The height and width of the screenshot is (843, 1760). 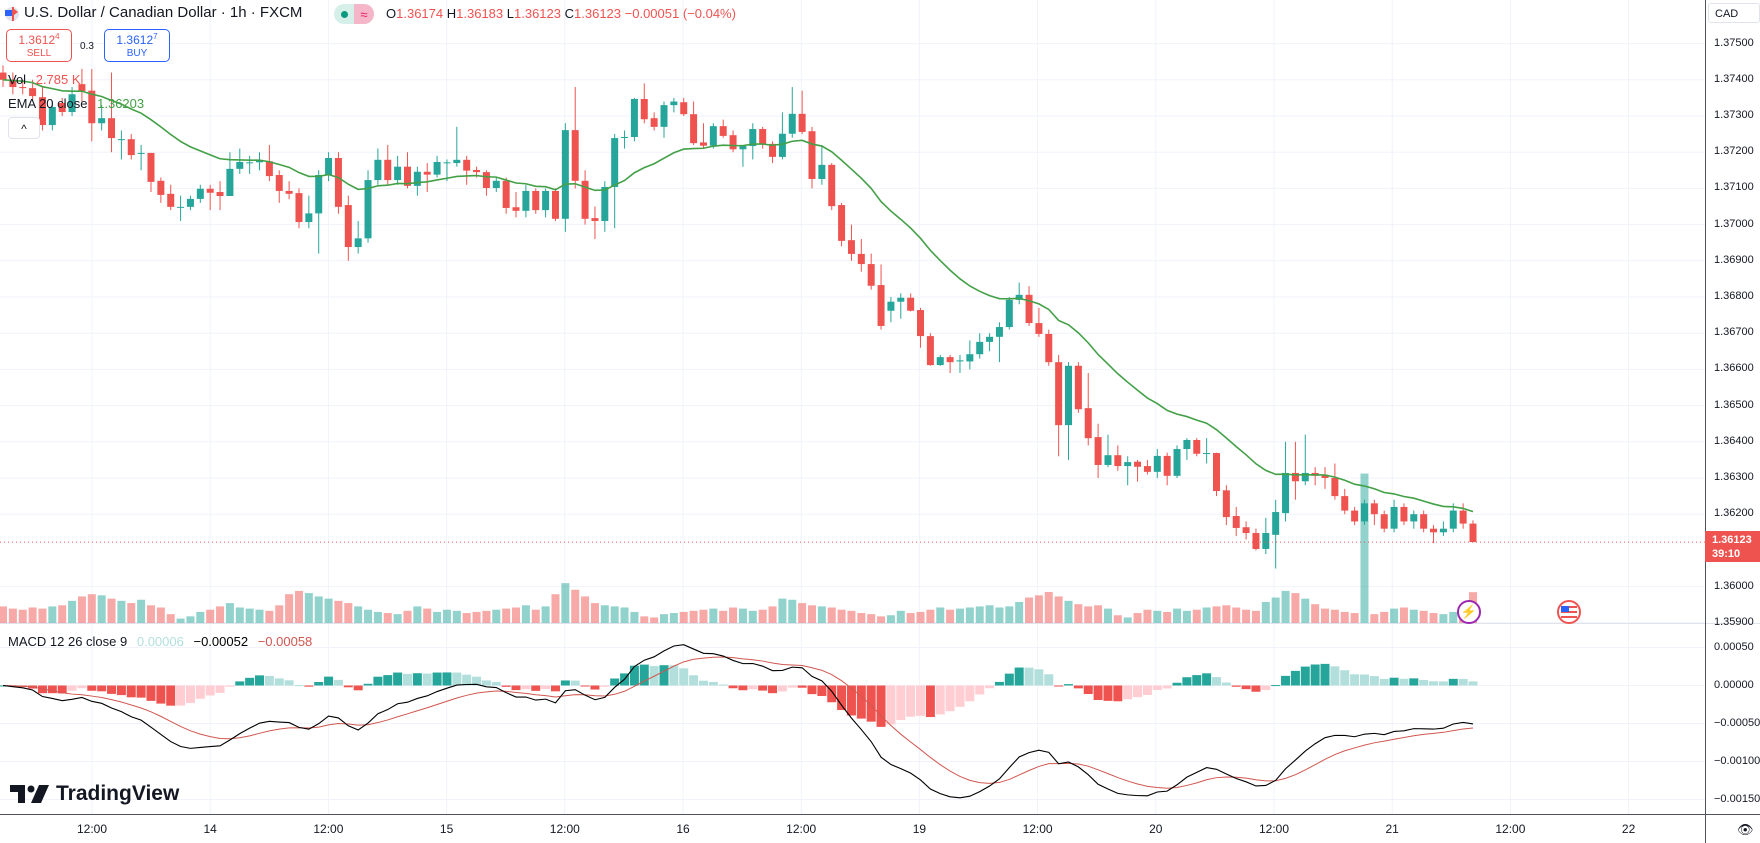 I want to click on macd-tick: 0.00000, so click(x=1734, y=684).